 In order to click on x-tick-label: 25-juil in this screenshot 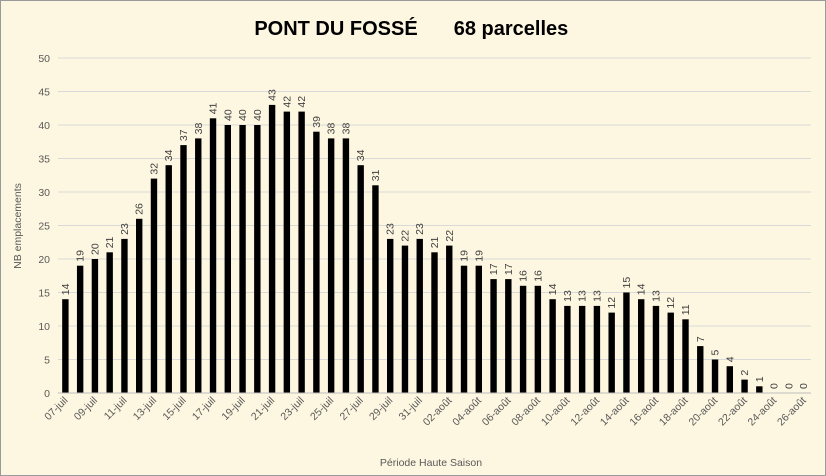, I will do `click(322, 409)`.